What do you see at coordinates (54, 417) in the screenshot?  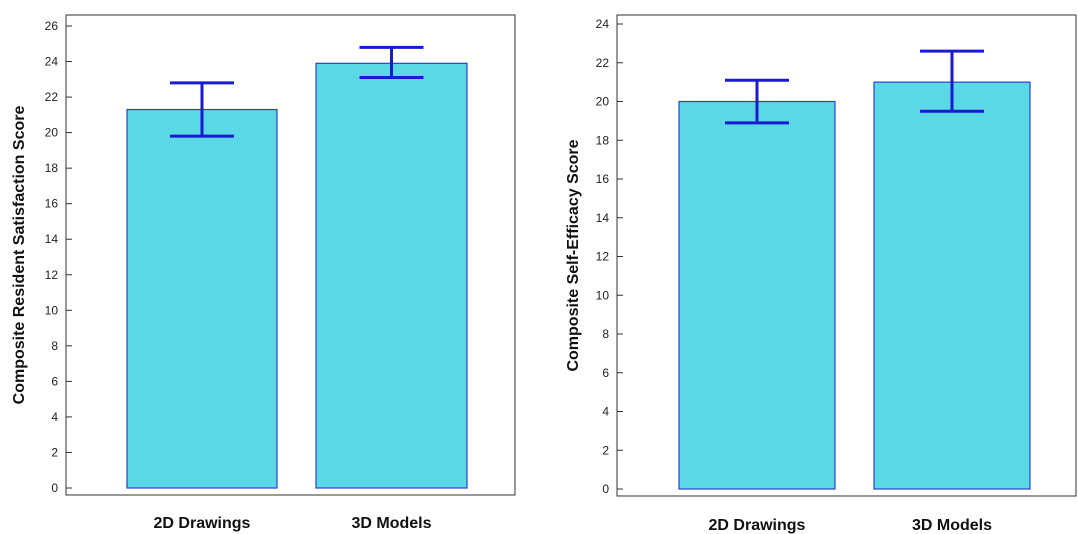 I see `satisfaction-ytick-label: 4` at bounding box center [54, 417].